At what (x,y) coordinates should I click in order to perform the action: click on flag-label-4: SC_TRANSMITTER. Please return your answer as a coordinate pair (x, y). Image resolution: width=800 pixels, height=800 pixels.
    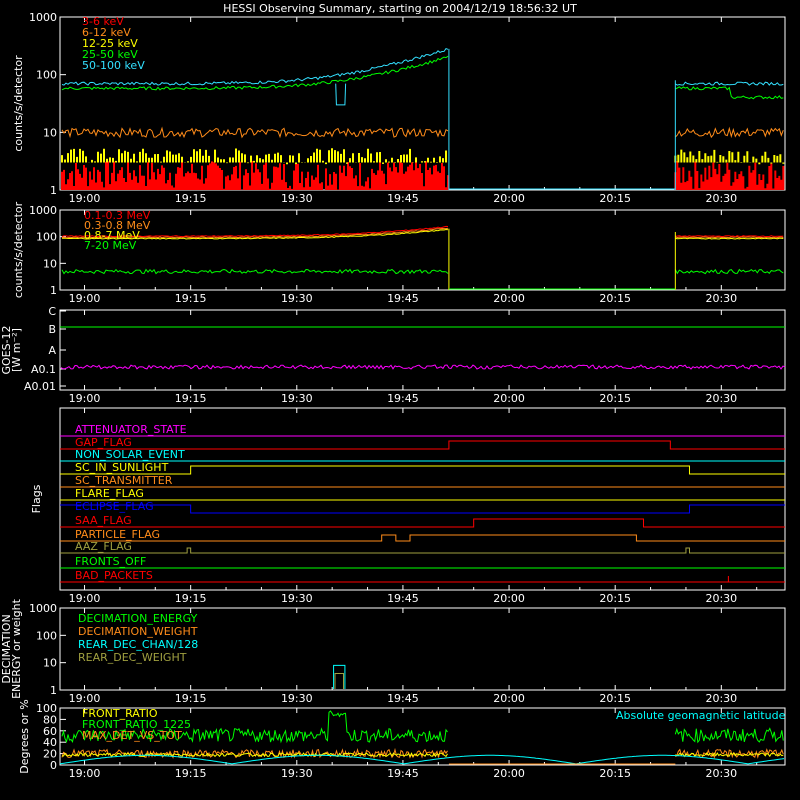
    Looking at the image, I should click on (124, 480).